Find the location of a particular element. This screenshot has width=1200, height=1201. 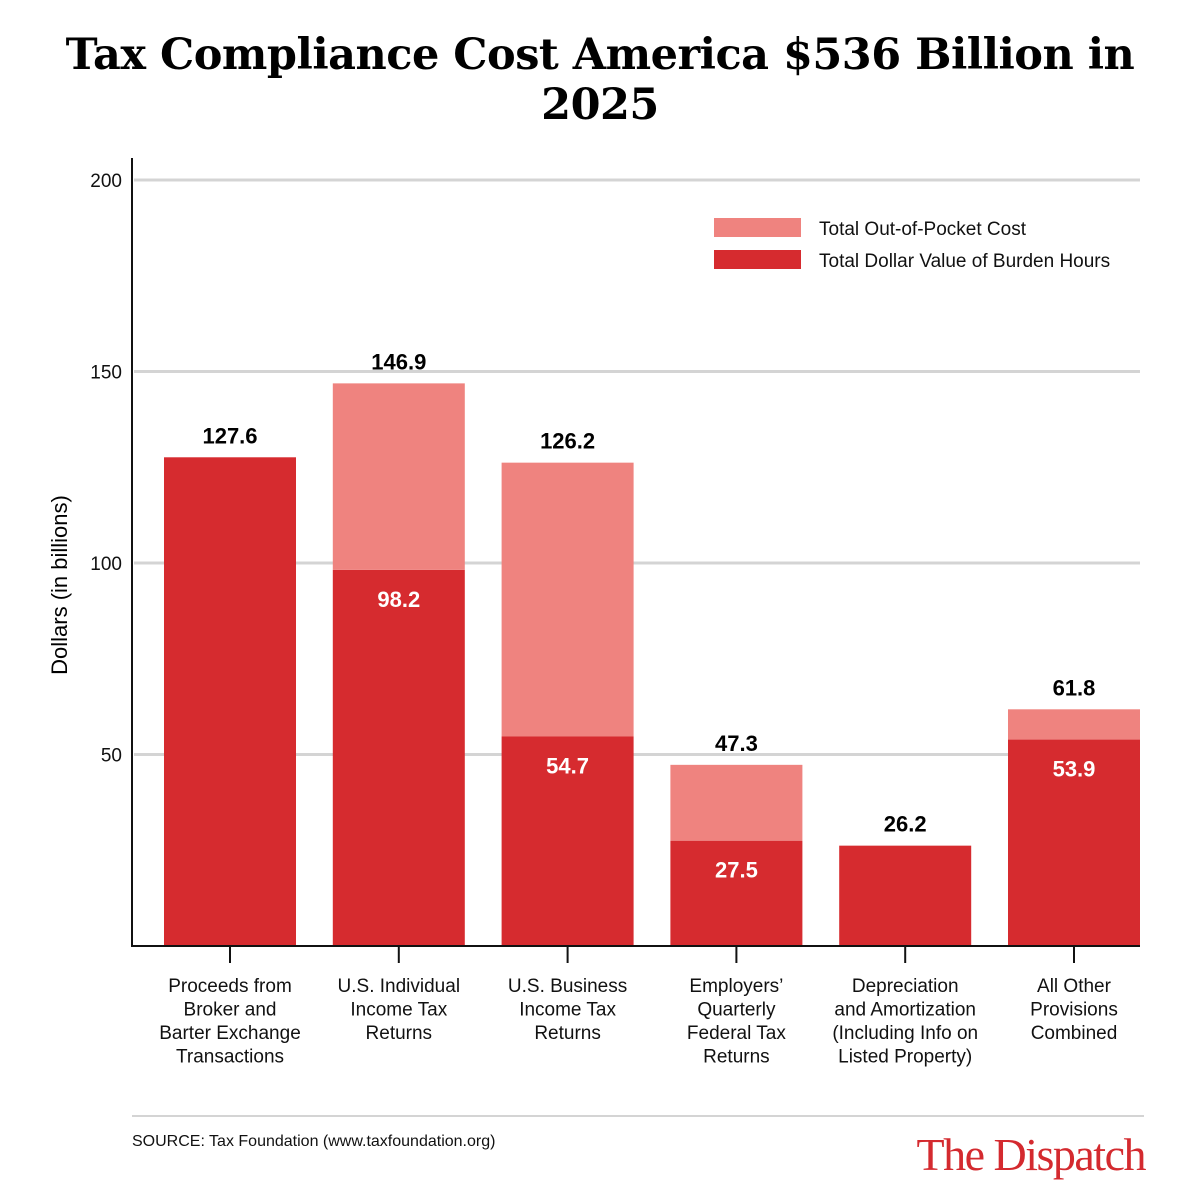

x-tick-label: Transactions is located at coordinates (230, 1057).